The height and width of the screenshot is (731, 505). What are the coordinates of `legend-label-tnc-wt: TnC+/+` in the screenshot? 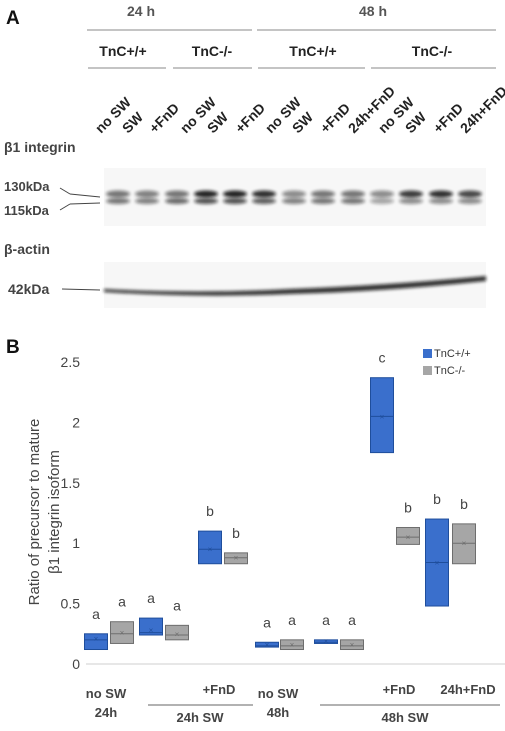 It's located at (452, 354).